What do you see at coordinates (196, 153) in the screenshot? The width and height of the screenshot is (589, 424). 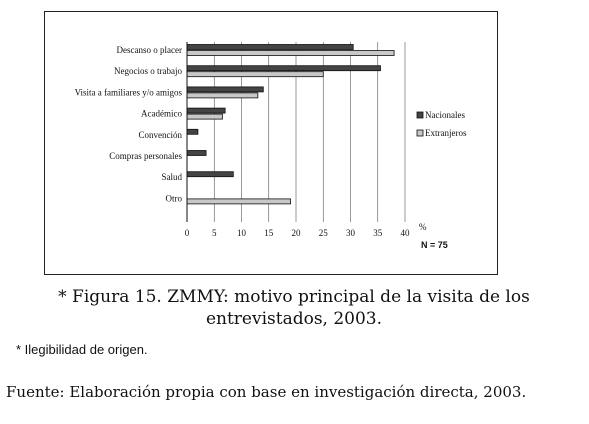 I see `bar-nacionales-compras-personales` at bounding box center [196, 153].